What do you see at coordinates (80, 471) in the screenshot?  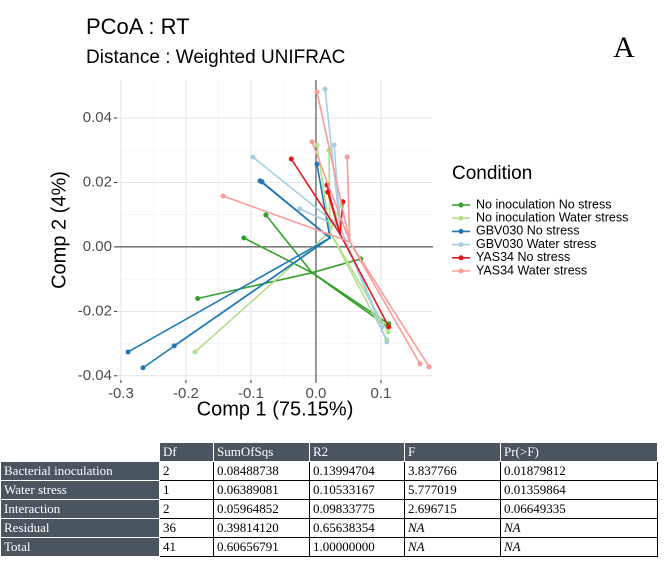 I see `row-header: Bacterial inoculation` at bounding box center [80, 471].